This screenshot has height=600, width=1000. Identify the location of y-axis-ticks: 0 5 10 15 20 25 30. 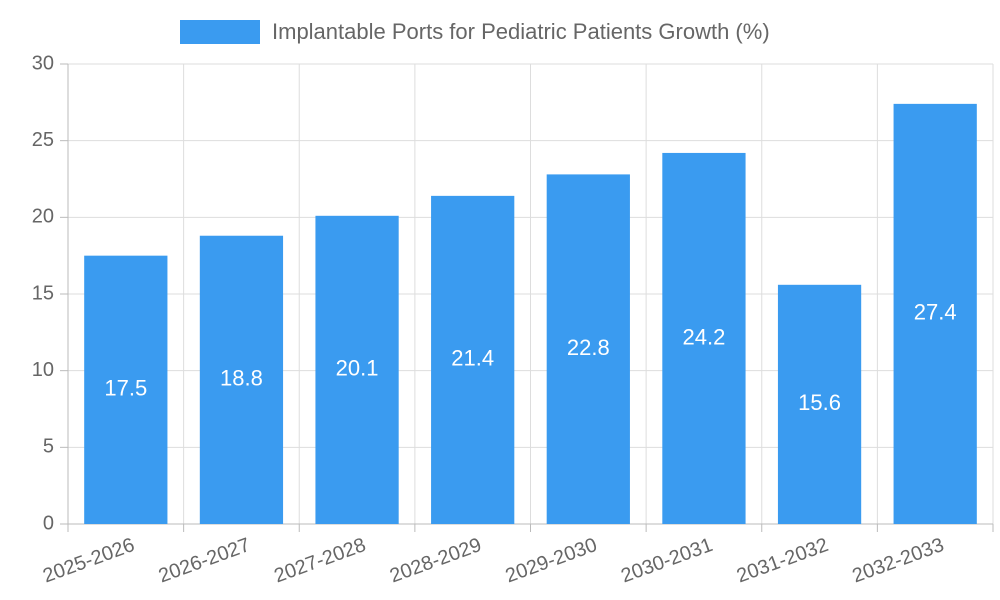
(50, 293).